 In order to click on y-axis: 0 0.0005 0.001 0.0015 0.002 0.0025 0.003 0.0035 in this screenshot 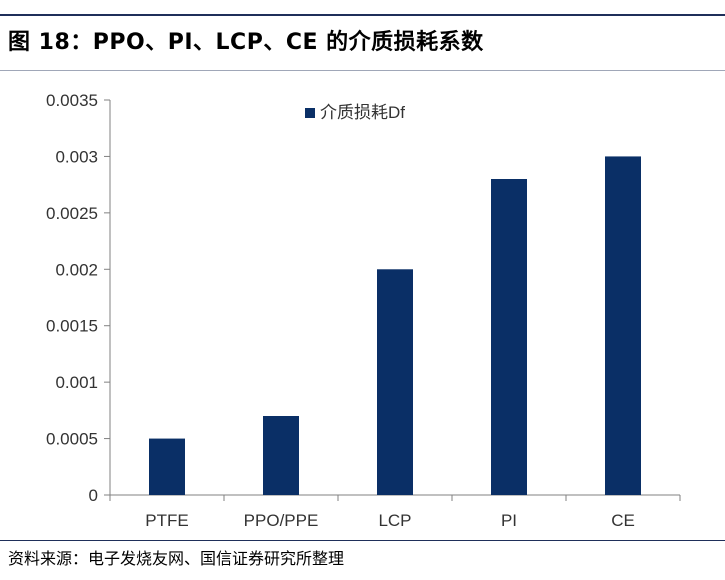, I will do `click(78, 298)`.